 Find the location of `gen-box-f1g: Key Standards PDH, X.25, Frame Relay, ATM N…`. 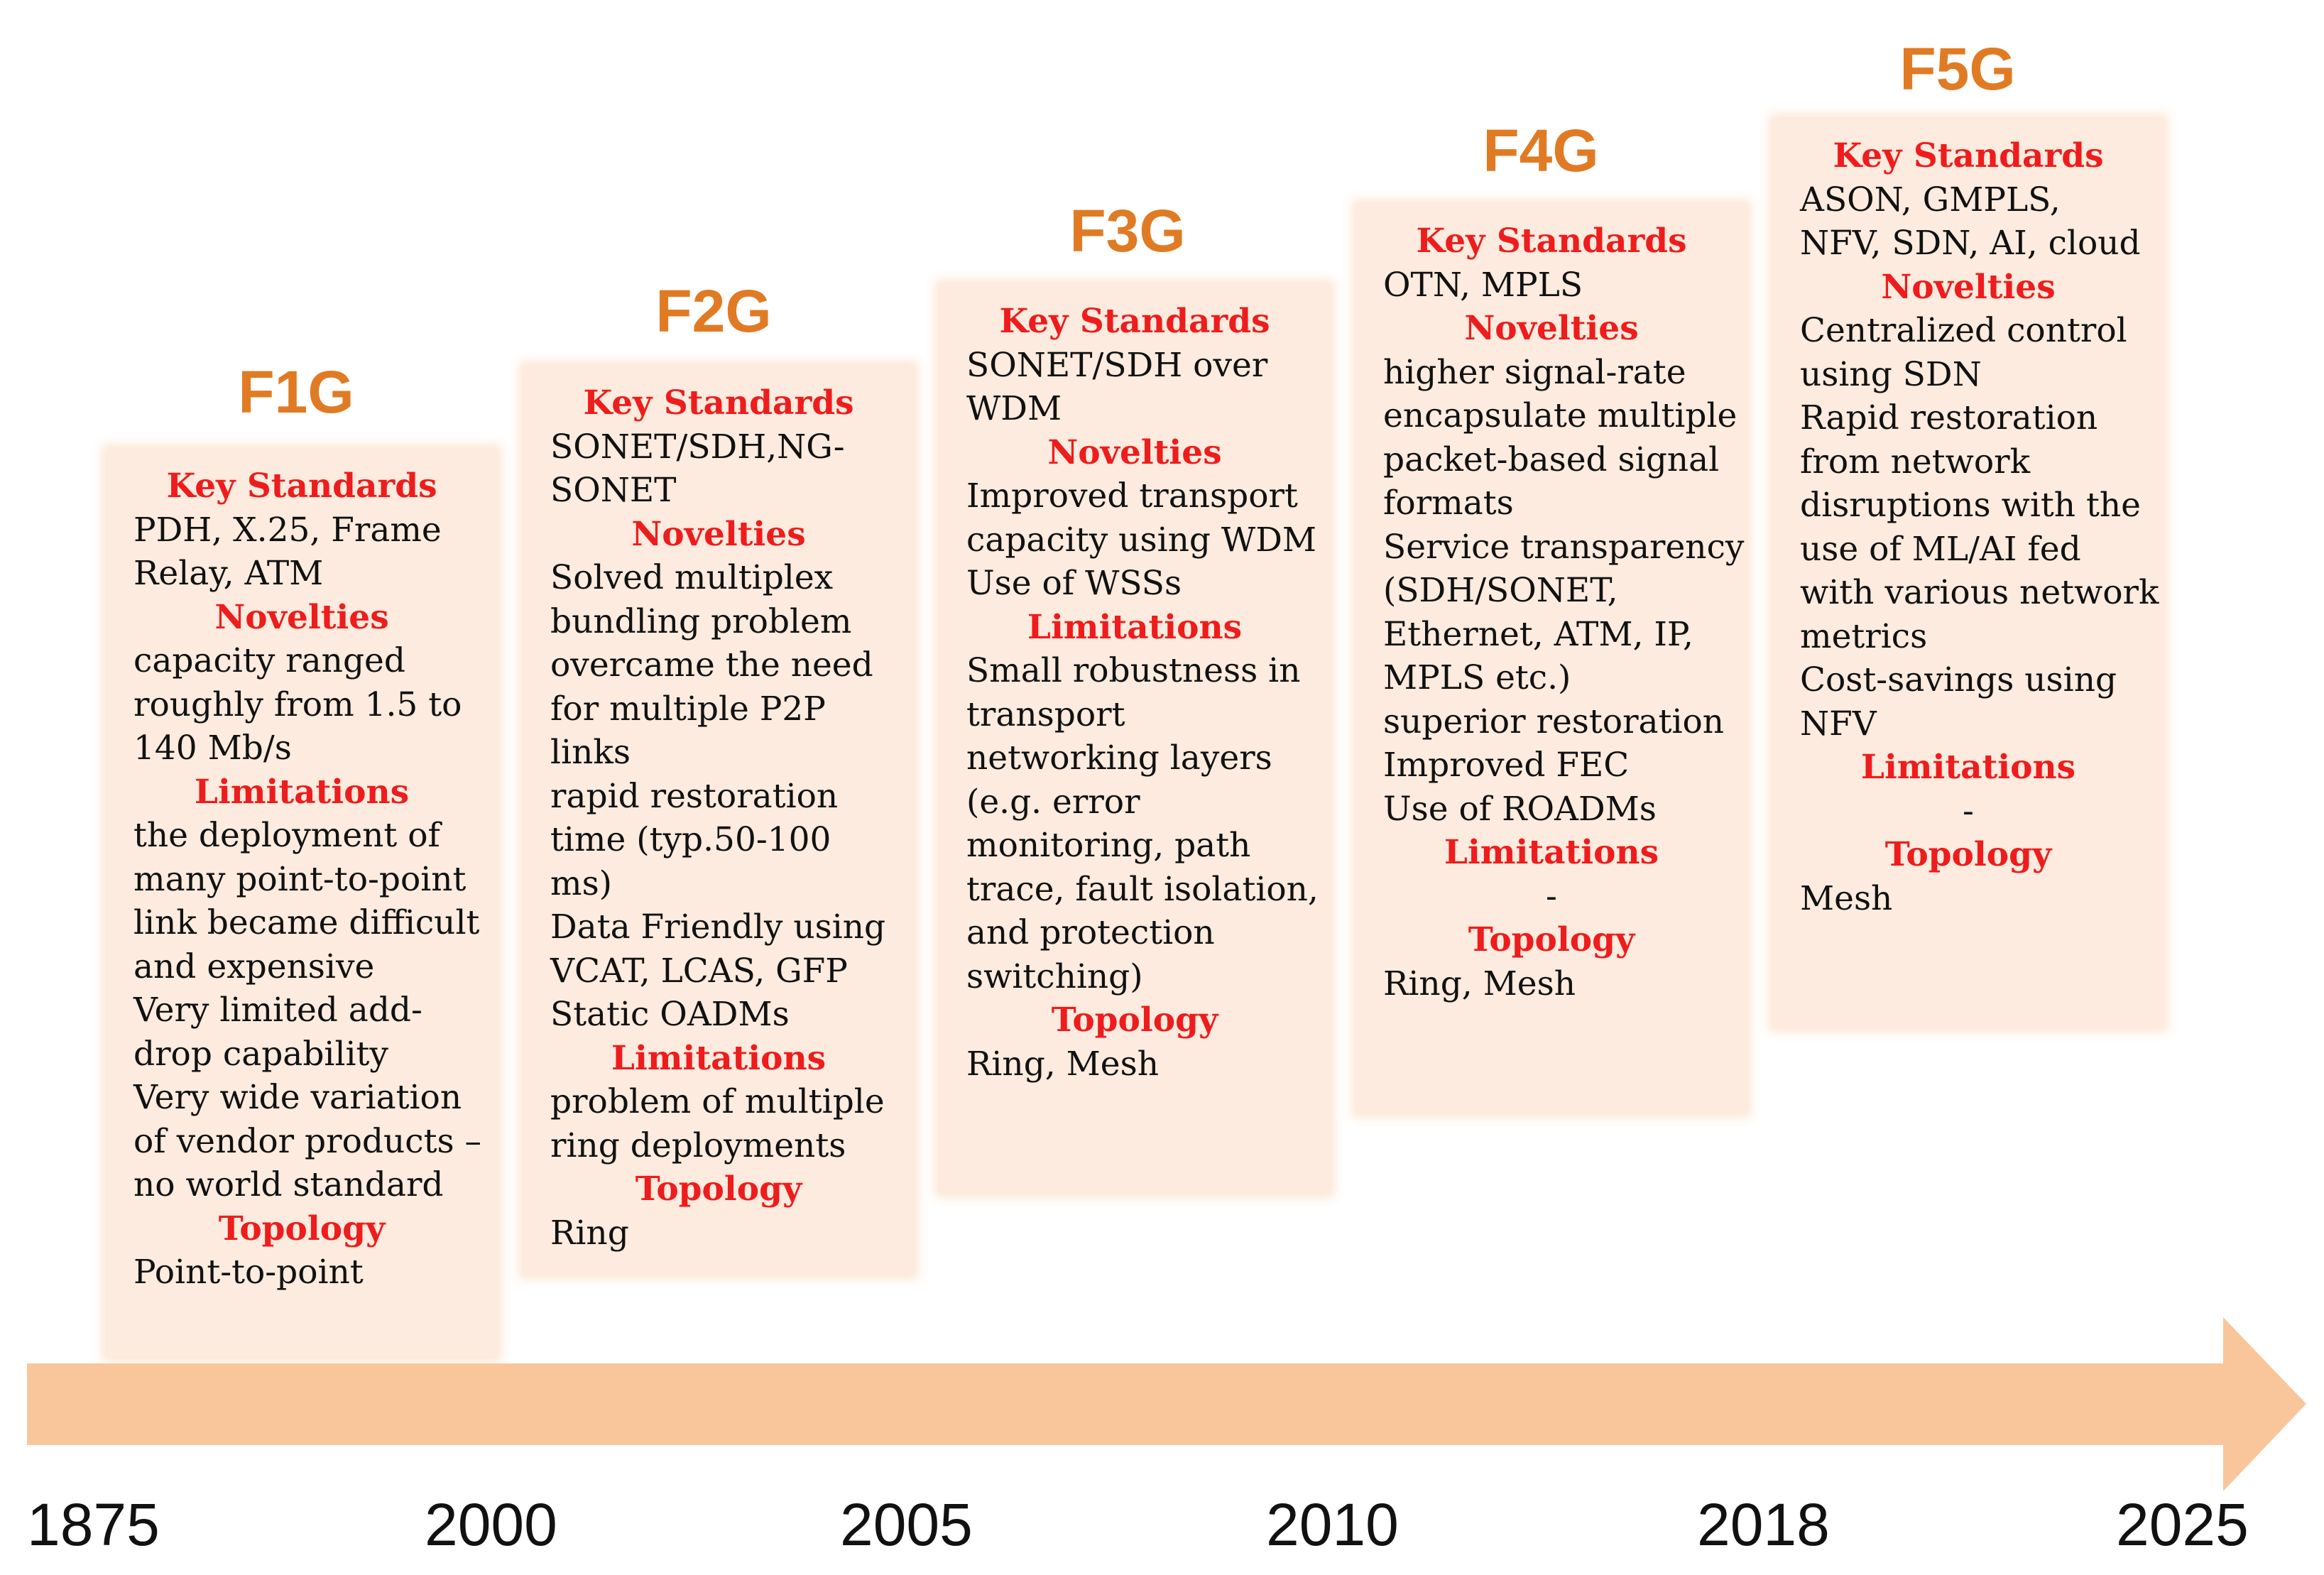

gen-box-f1g: Key Standards PDH, X.25, Frame Relay, ATM N… is located at coordinates (302, 903).